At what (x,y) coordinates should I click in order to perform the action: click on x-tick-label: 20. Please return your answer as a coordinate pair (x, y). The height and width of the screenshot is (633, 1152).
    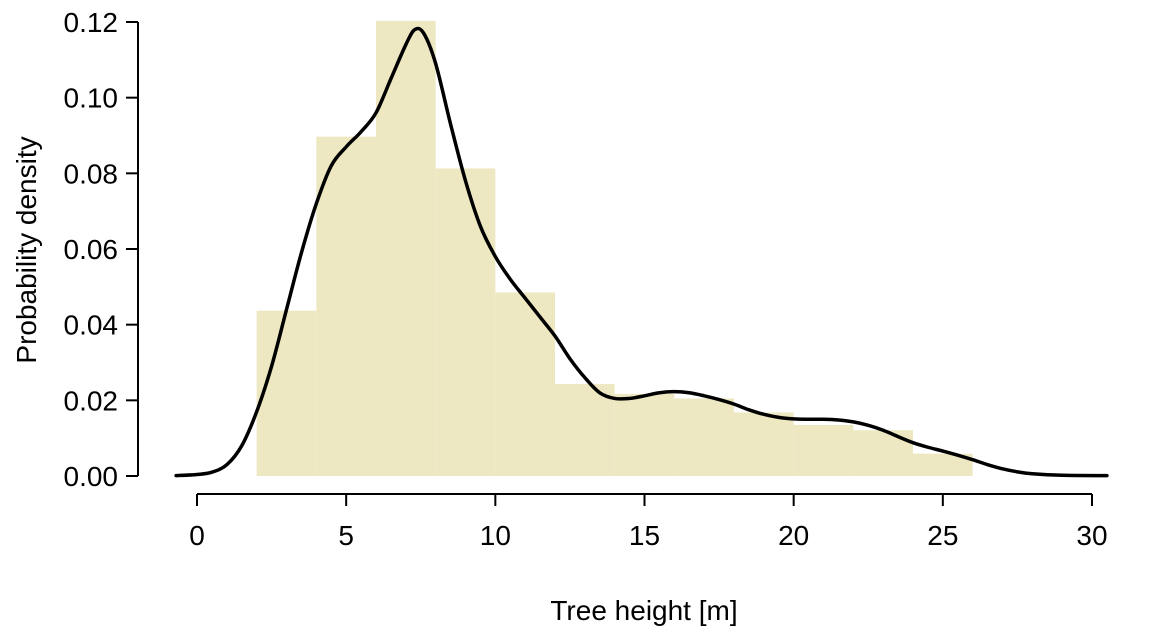
    Looking at the image, I should click on (793, 535).